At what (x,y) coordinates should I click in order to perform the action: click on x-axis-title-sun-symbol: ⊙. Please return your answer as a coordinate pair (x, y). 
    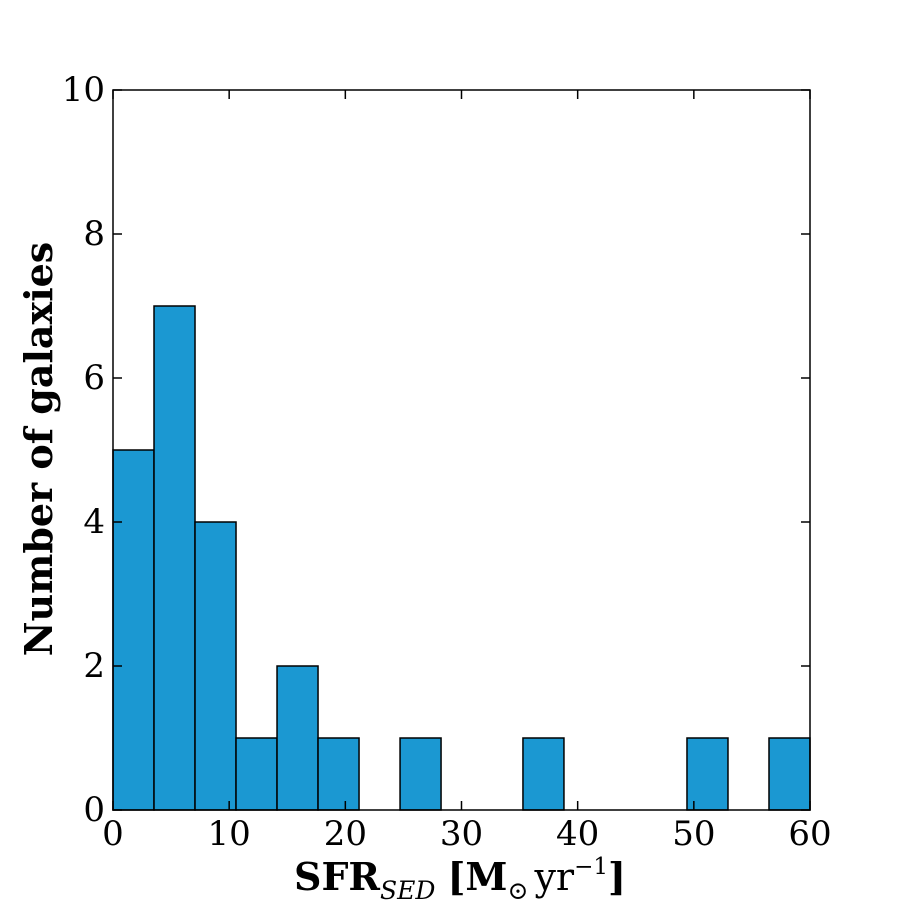
    Looking at the image, I should click on (518, 888).